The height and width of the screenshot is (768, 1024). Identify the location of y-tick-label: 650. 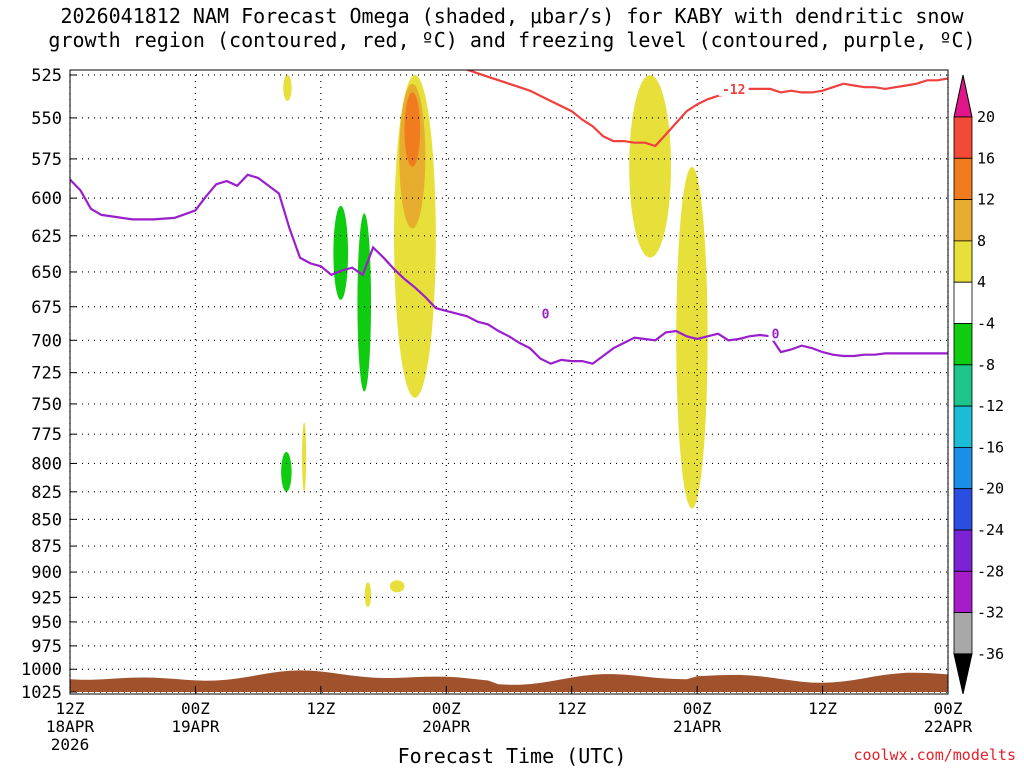
(46, 273).